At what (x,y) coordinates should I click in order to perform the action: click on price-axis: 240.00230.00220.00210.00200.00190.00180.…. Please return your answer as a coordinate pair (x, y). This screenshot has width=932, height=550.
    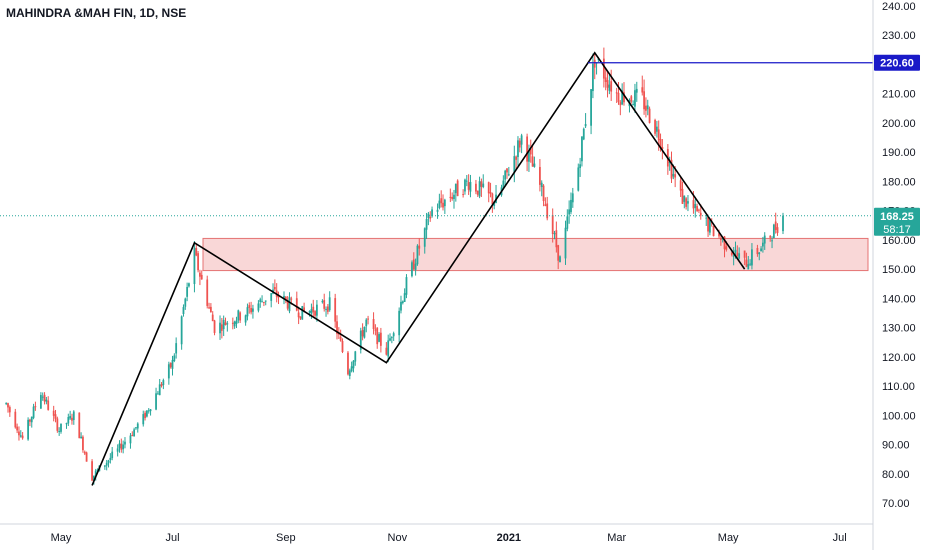
    Looking at the image, I should click on (899, 255).